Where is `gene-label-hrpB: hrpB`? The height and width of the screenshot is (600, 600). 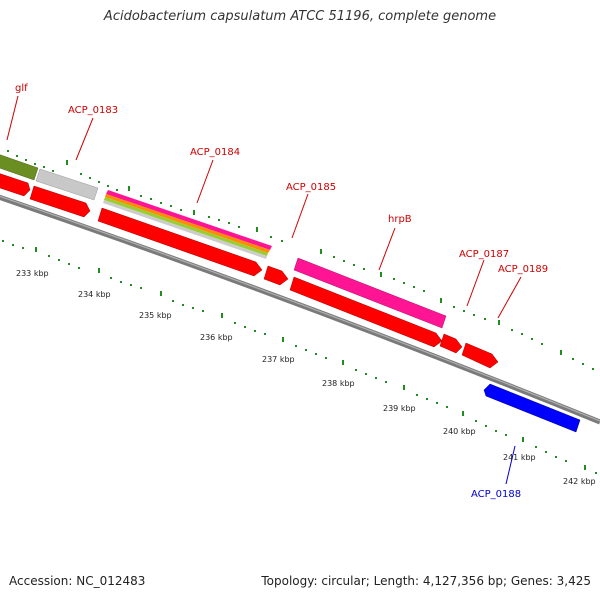
gene-label-hrpB: hrpB is located at coordinates (400, 219).